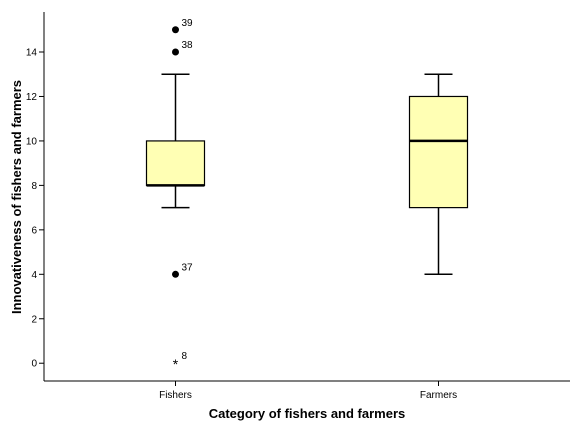 Image resolution: width=574 pixels, height=422 pixels. What do you see at coordinates (34, 230) in the screenshot?
I see `y-tick-label: 6` at bounding box center [34, 230].